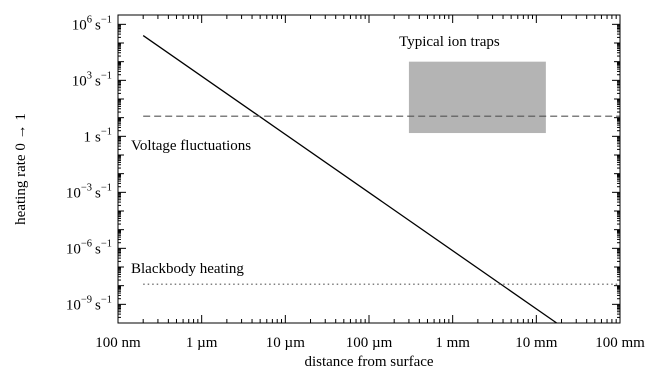 This screenshot has height=372, width=645. Describe the element at coordinates (86, 187) in the screenshot. I see `y-tick-exponent: −3` at that location.